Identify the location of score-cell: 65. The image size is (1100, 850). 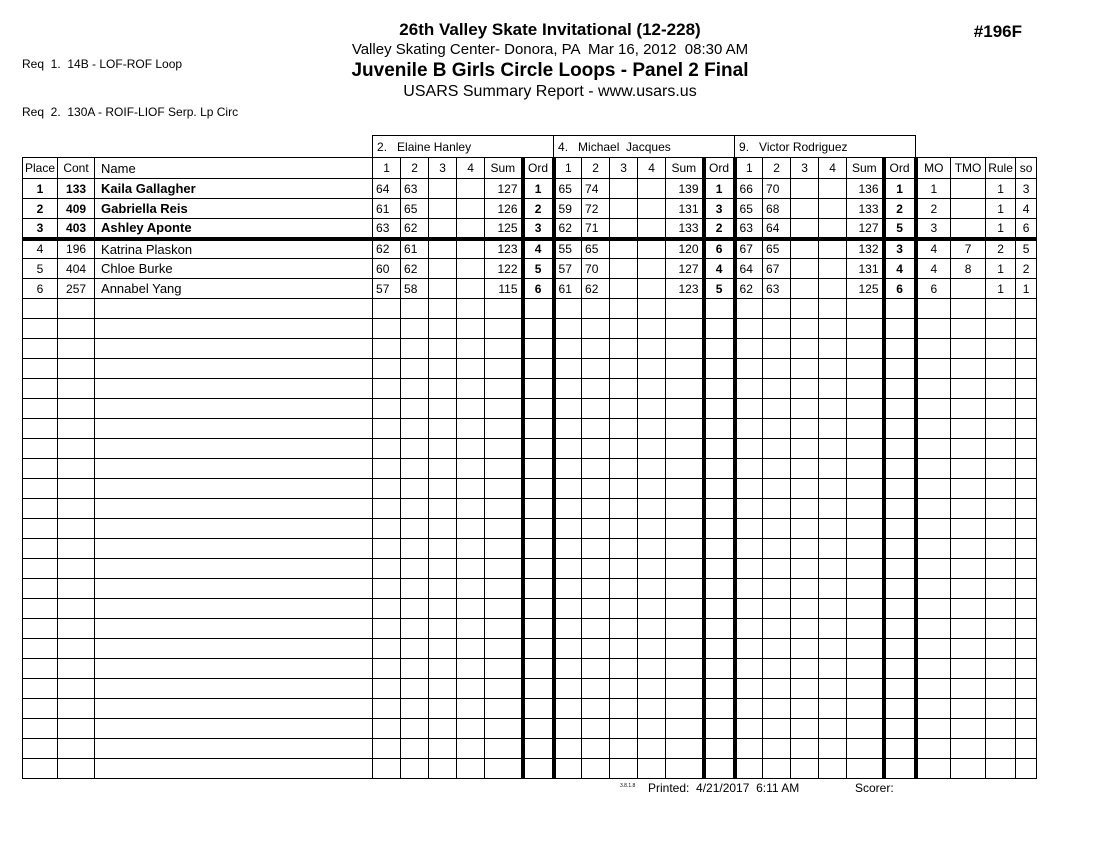
(749, 208).